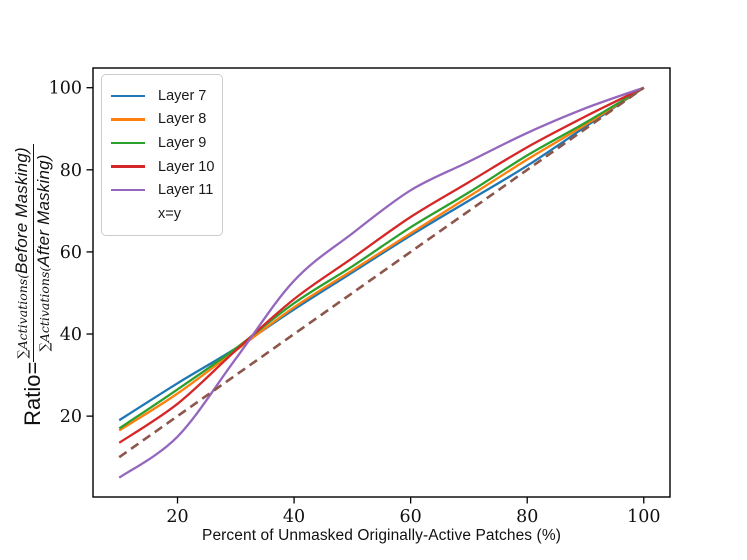 This screenshot has height=560, width=747. I want to click on legend-row-layer-10: Layer 10, so click(163, 167).